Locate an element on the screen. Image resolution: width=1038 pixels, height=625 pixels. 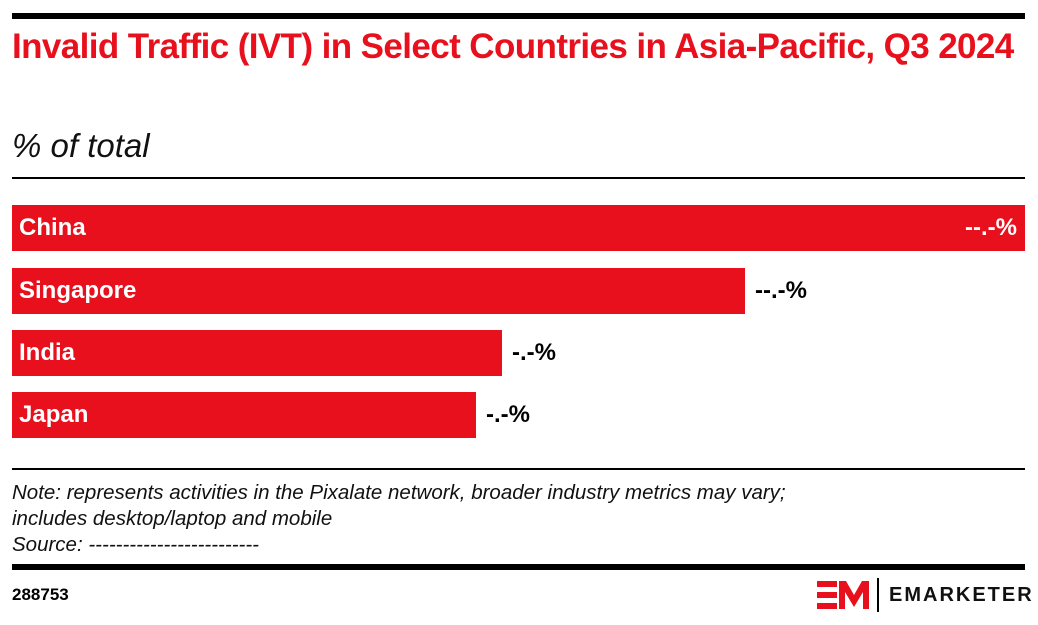
top-rule is located at coordinates (518, 16).